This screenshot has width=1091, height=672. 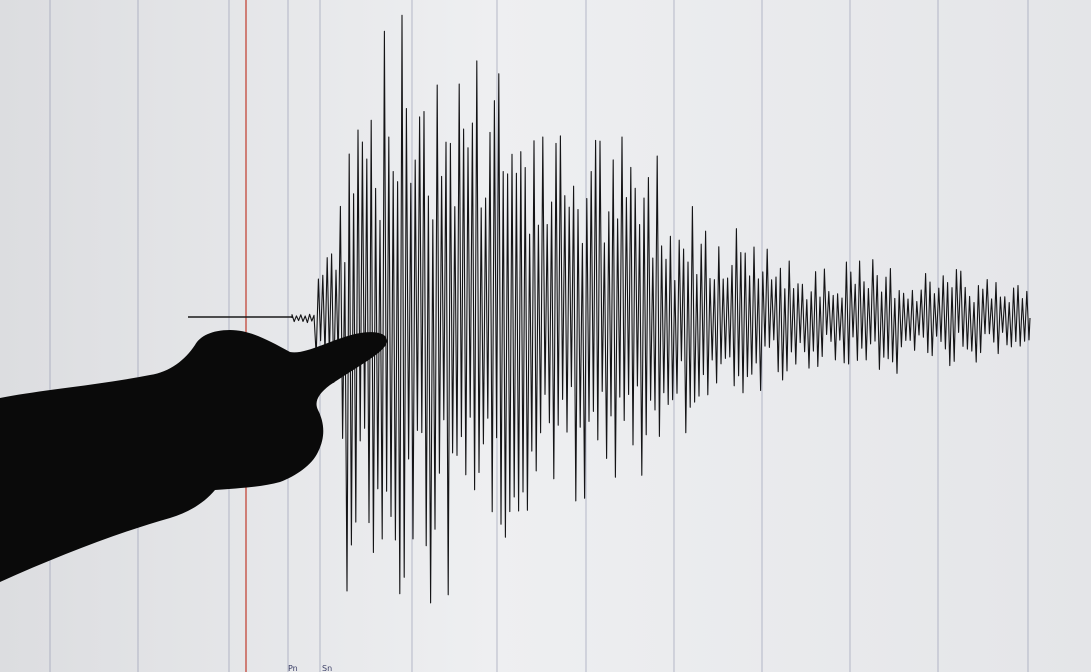 What do you see at coordinates (293, 668) in the screenshot?
I see `p-wave-label: Pn` at bounding box center [293, 668].